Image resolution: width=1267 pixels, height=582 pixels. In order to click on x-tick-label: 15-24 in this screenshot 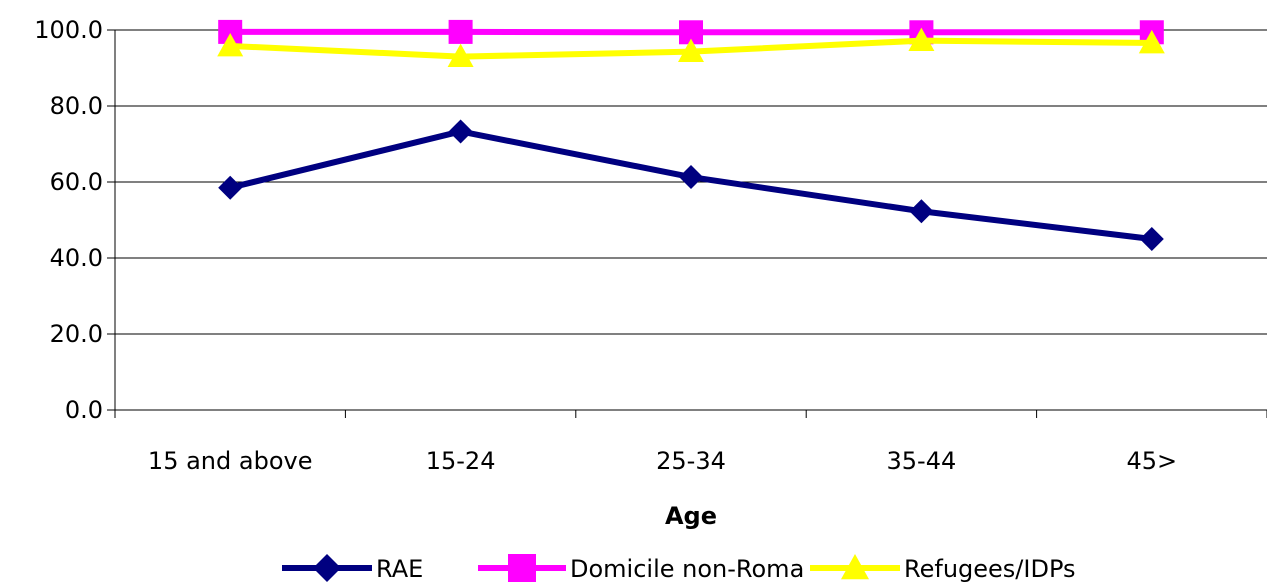, I will do `click(461, 461)`.